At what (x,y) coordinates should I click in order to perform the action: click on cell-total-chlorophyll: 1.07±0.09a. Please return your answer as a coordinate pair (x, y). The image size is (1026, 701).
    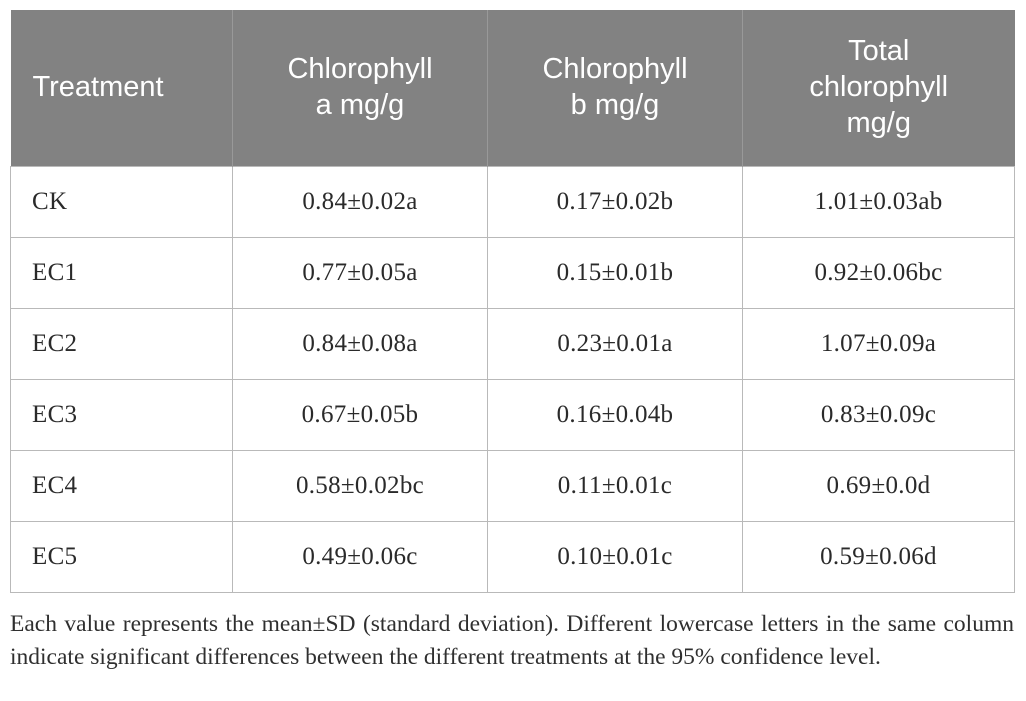
    Looking at the image, I should click on (878, 344).